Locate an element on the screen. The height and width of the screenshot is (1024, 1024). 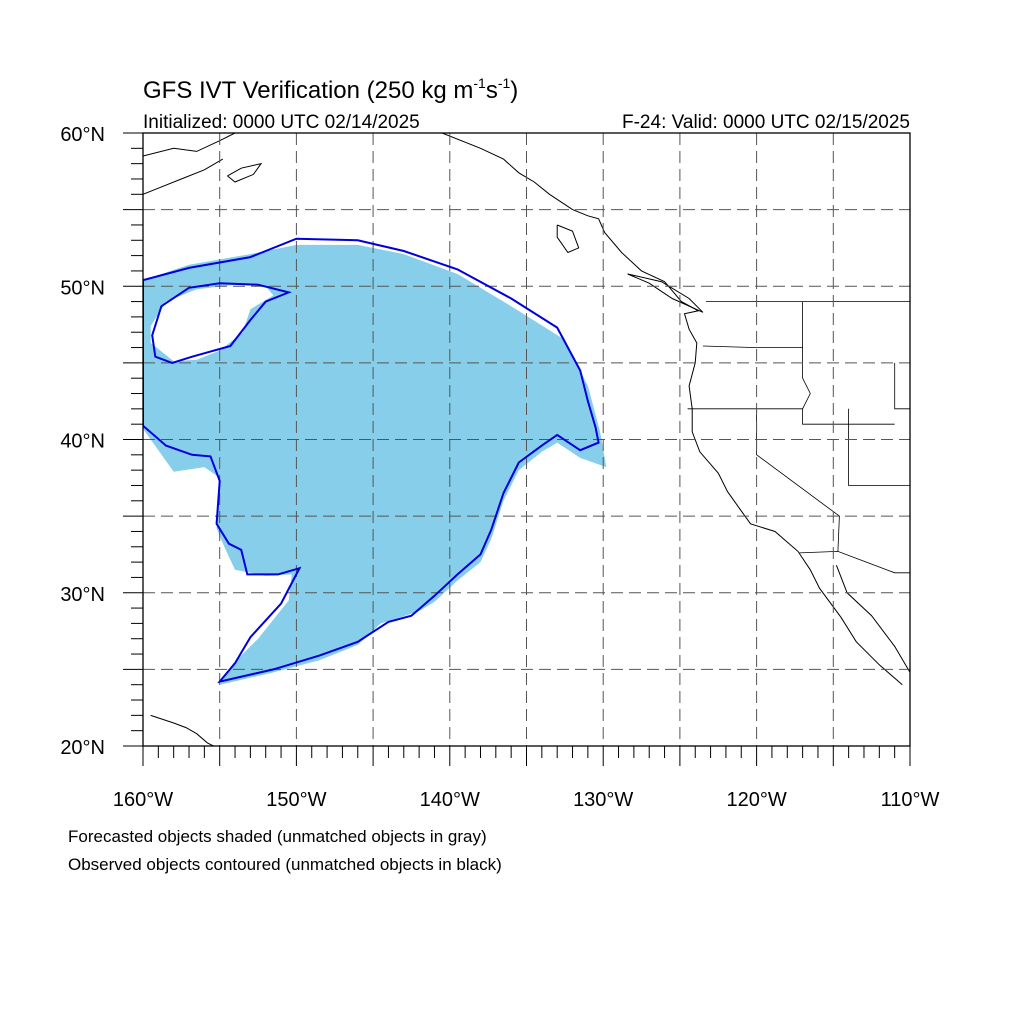
alaska-peninsula is located at coordinates (183, 176).